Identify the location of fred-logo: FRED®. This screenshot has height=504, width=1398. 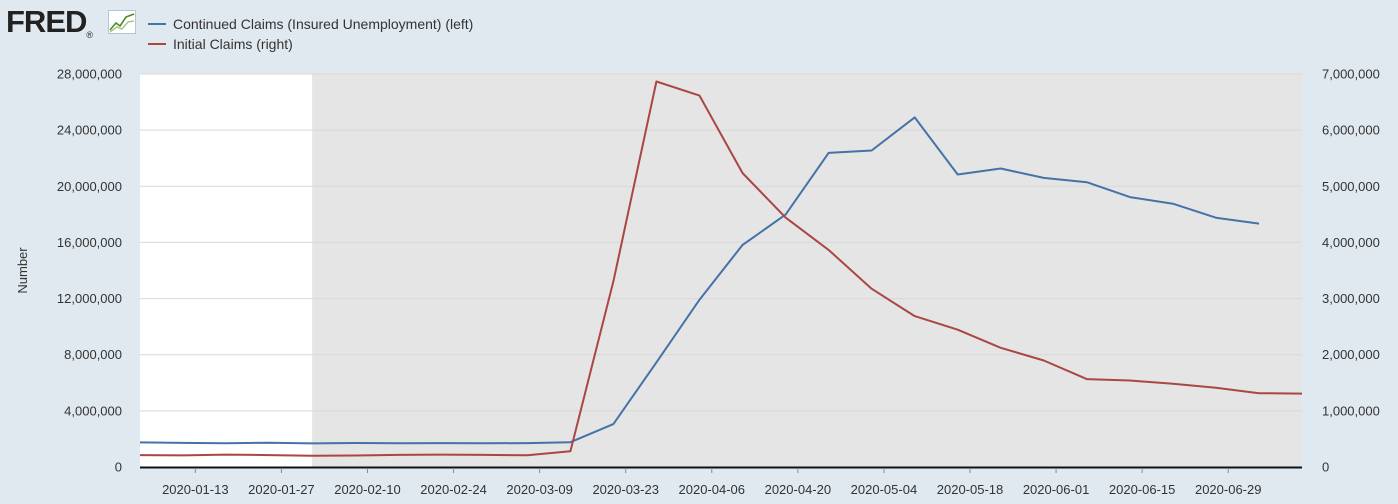
(49, 22).